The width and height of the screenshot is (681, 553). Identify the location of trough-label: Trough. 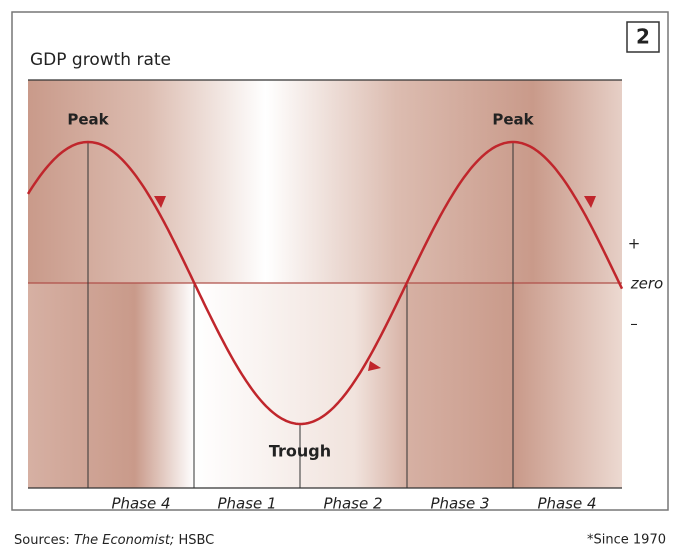
(300, 451).